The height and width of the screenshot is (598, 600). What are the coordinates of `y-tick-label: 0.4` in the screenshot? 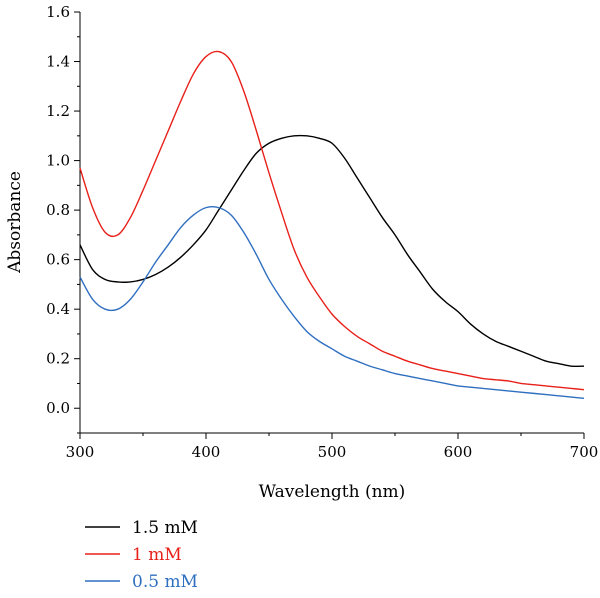 It's located at (58, 309).